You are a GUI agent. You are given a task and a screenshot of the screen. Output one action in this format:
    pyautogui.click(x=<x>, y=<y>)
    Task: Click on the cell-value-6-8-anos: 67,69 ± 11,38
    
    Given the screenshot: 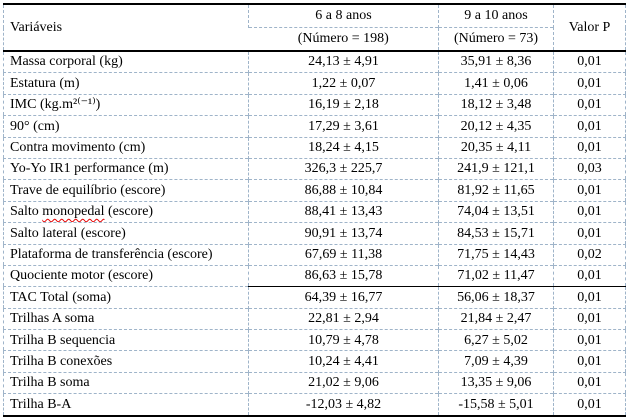 What is the action you would take?
    pyautogui.click(x=343, y=254)
    